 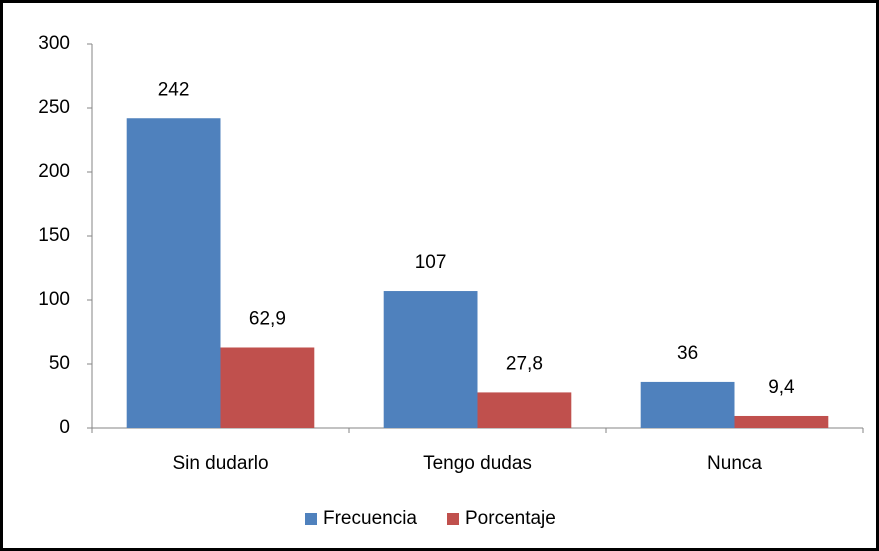 What do you see at coordinates (267, 319) in the screenshot?
I see `value-label: 62,9` at bounding box center [267, 319].